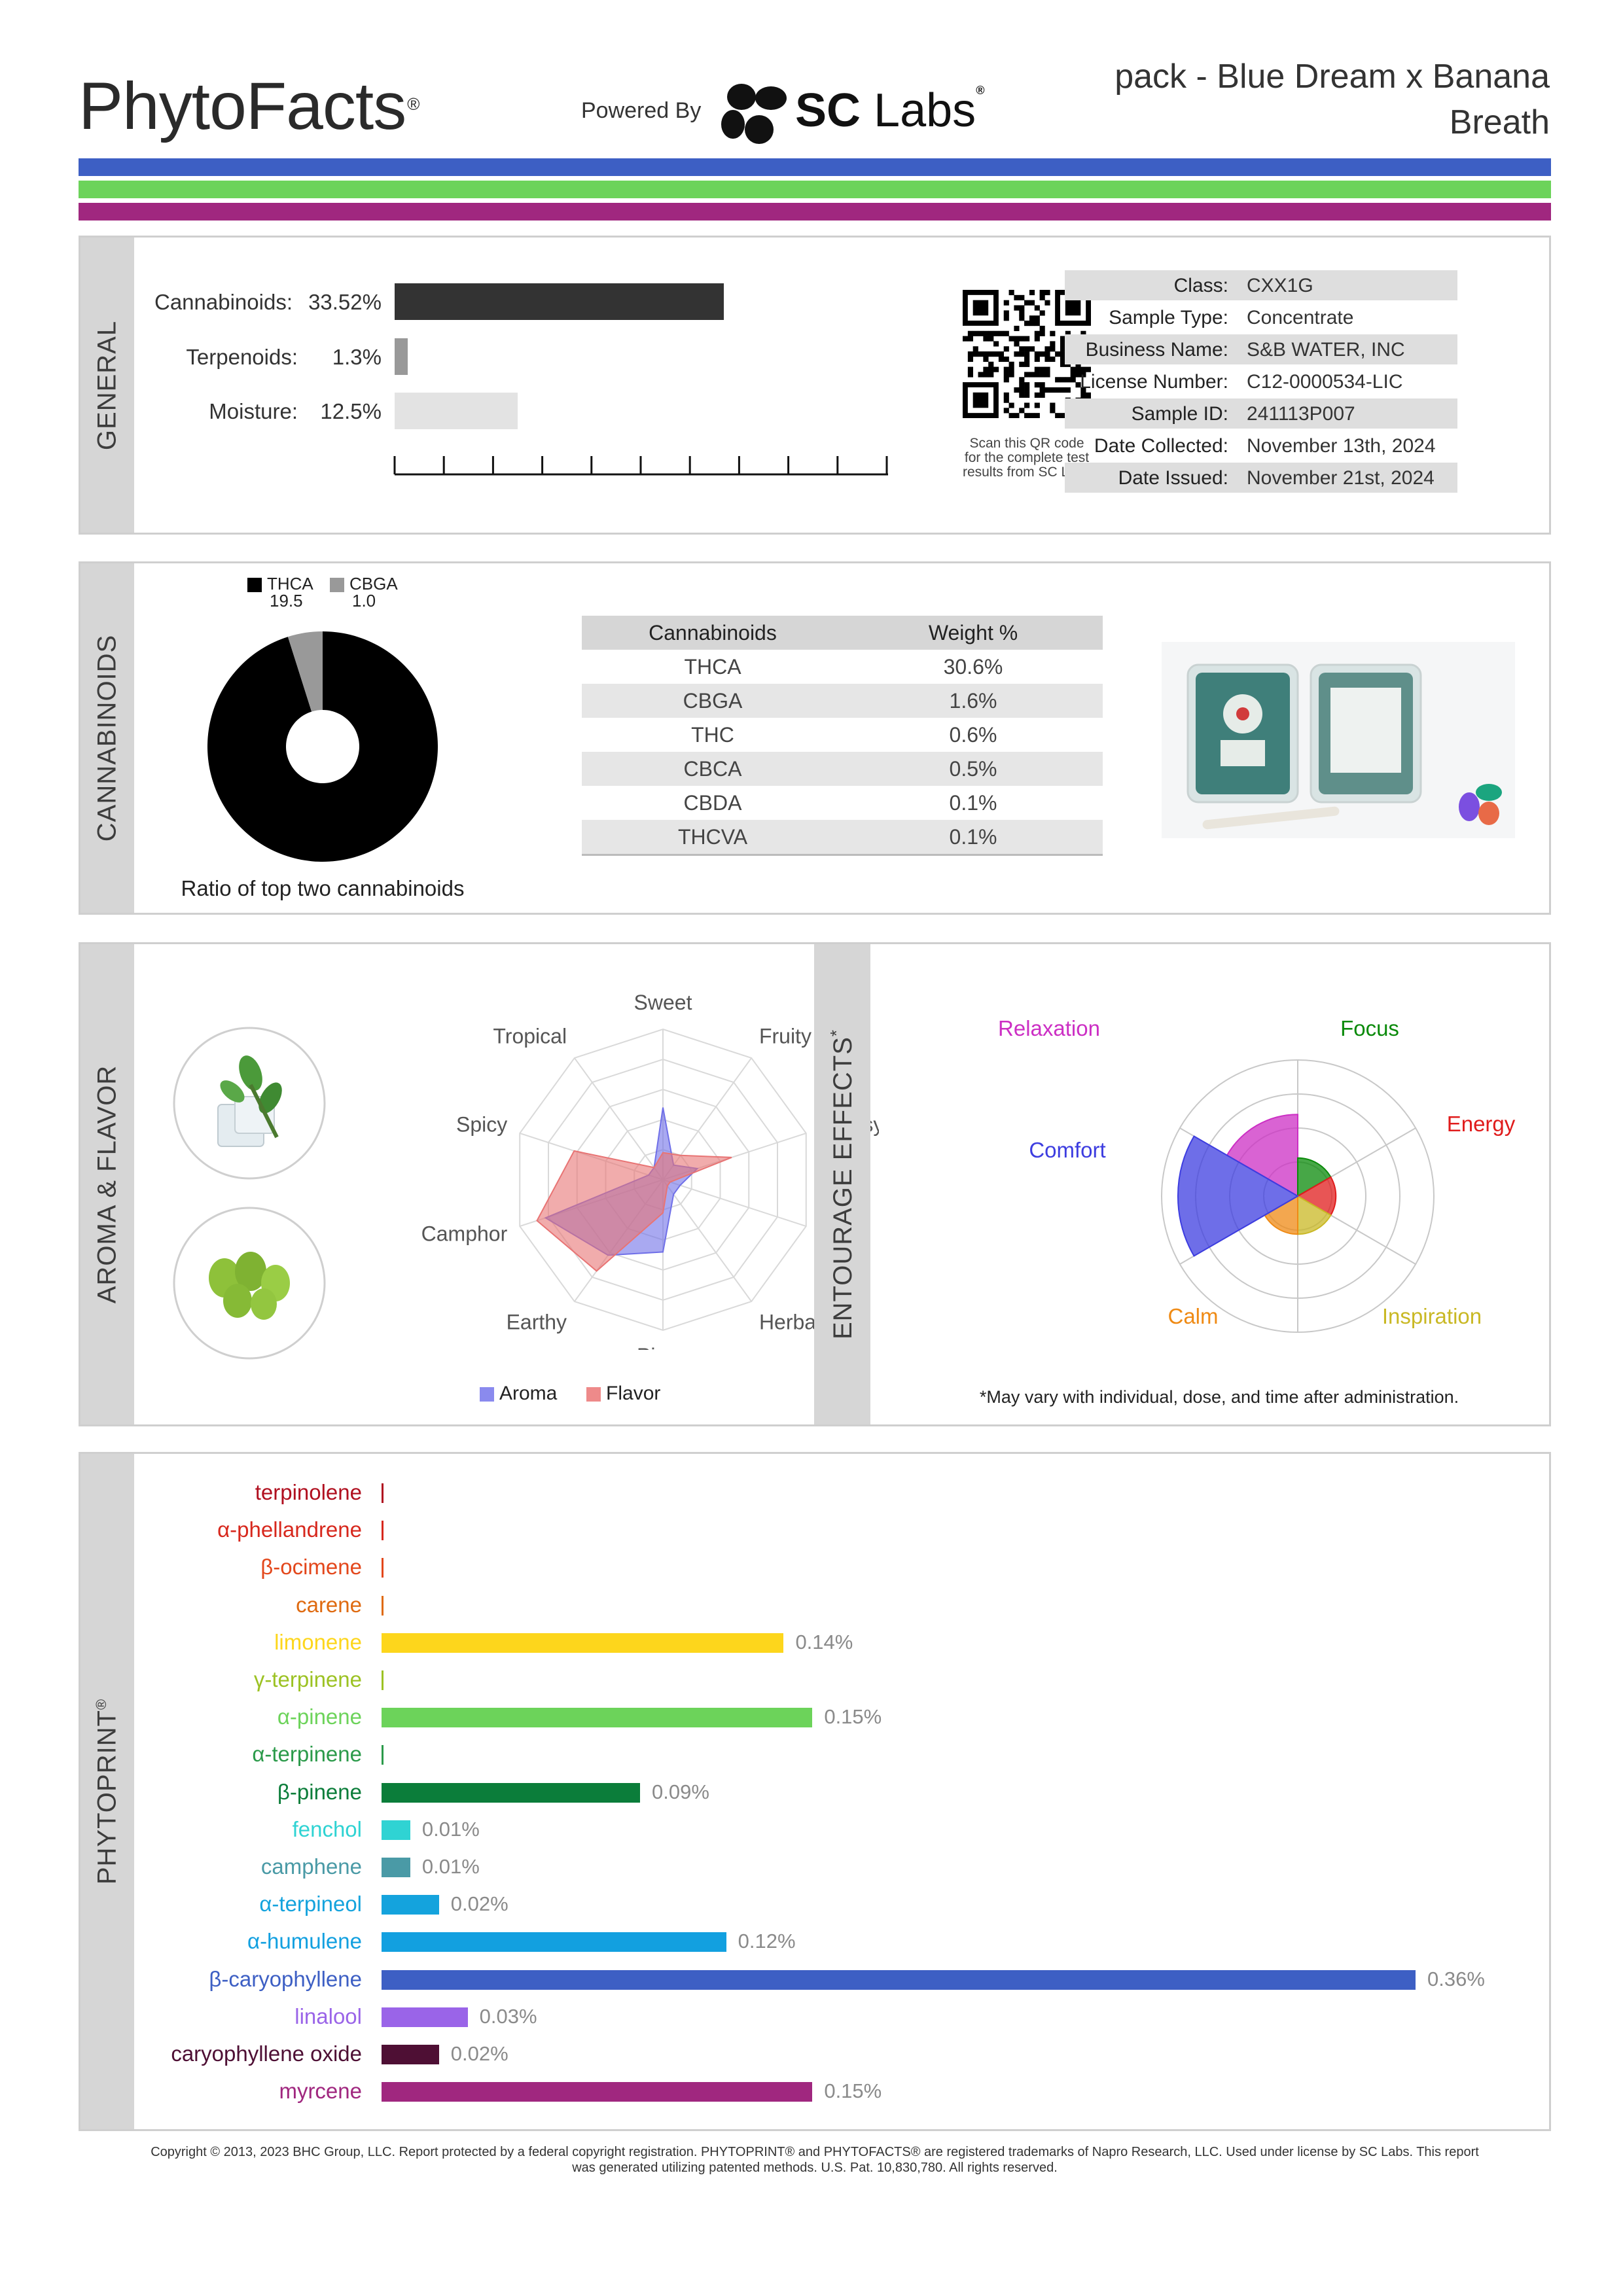  Describe the element at coordinates (1341, 446) in the screenshot. I see `info-value: November 13th, 2024` at that location.